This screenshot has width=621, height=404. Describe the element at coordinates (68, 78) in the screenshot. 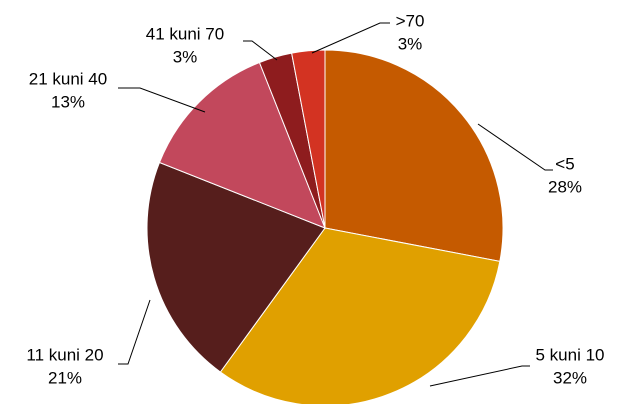

I see `slice-label: 21 kuni 40` at that location.